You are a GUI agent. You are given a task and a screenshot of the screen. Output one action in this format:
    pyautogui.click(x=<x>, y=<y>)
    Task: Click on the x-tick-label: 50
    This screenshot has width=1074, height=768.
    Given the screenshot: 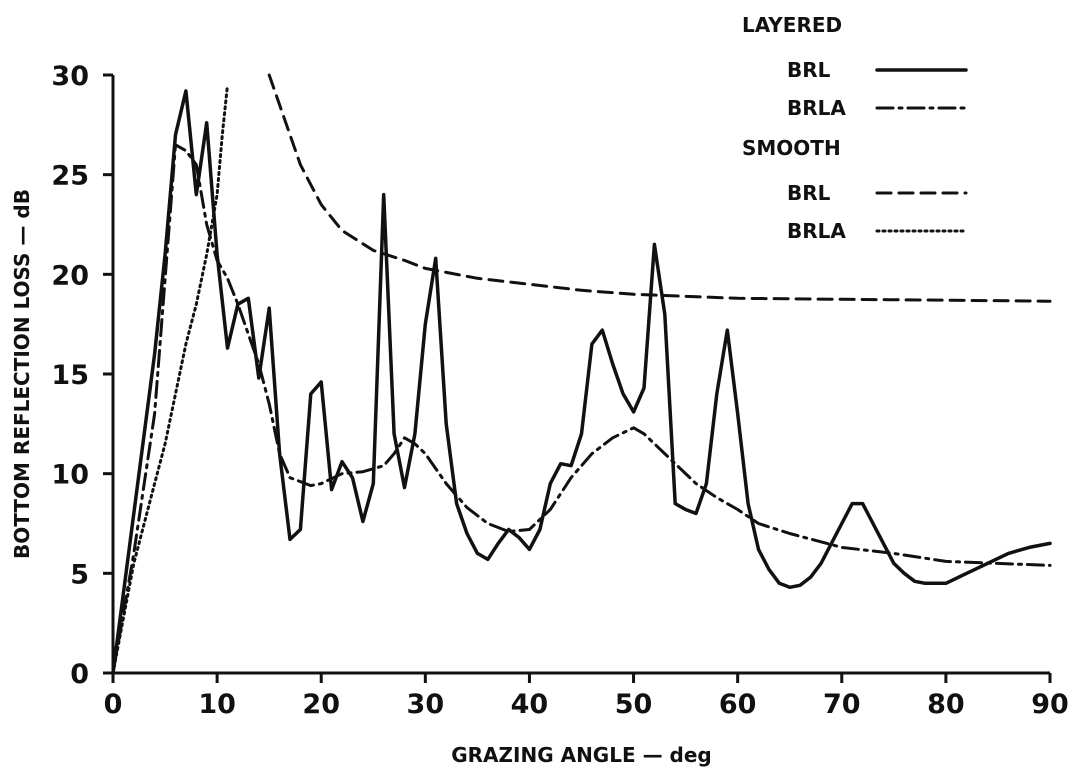 What is the action you would take?
    pyautogui.click(x=634, y=704)
    